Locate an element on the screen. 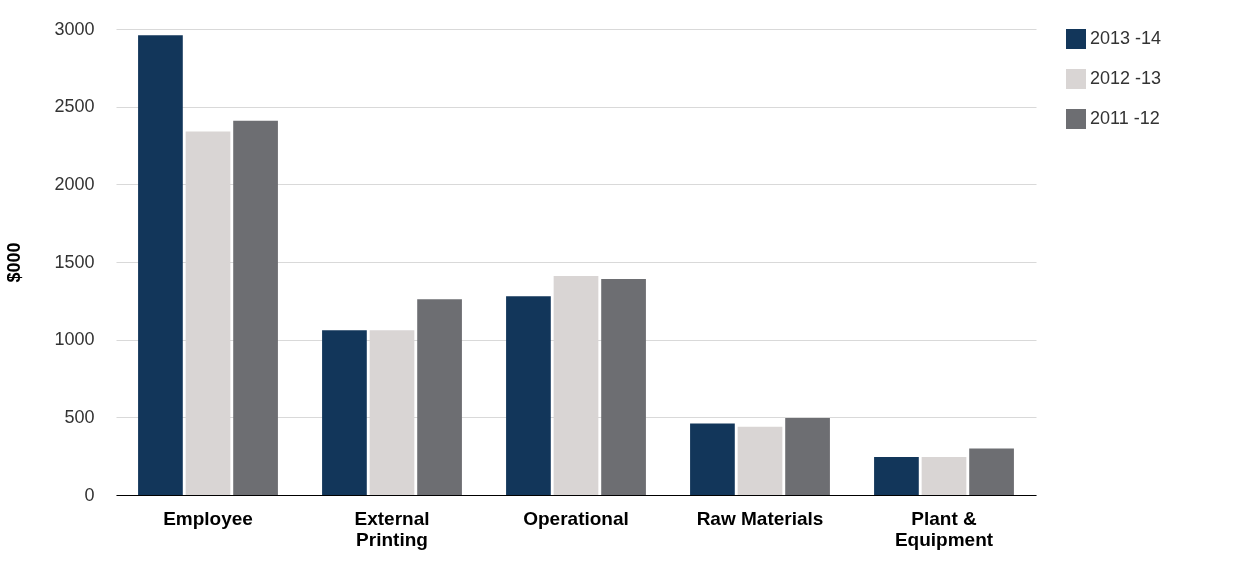 This screenshot has height=562, width=1242. x-tick-label: External Printing is located at coordinates (392, 528).